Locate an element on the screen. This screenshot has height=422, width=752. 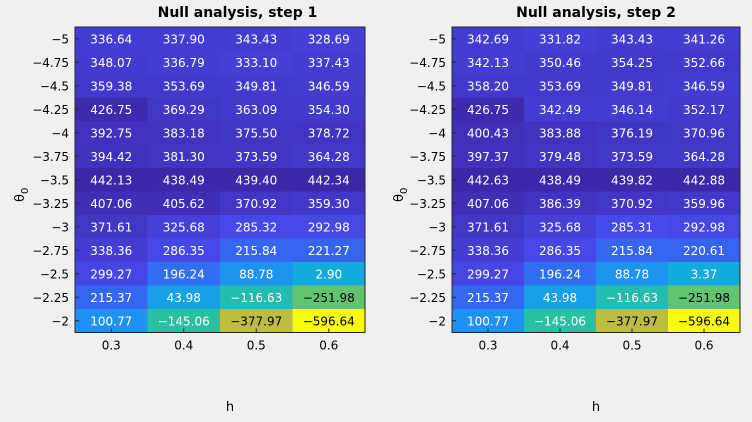
cell-value-label: 370.96 is located at coordinates (704, 133).